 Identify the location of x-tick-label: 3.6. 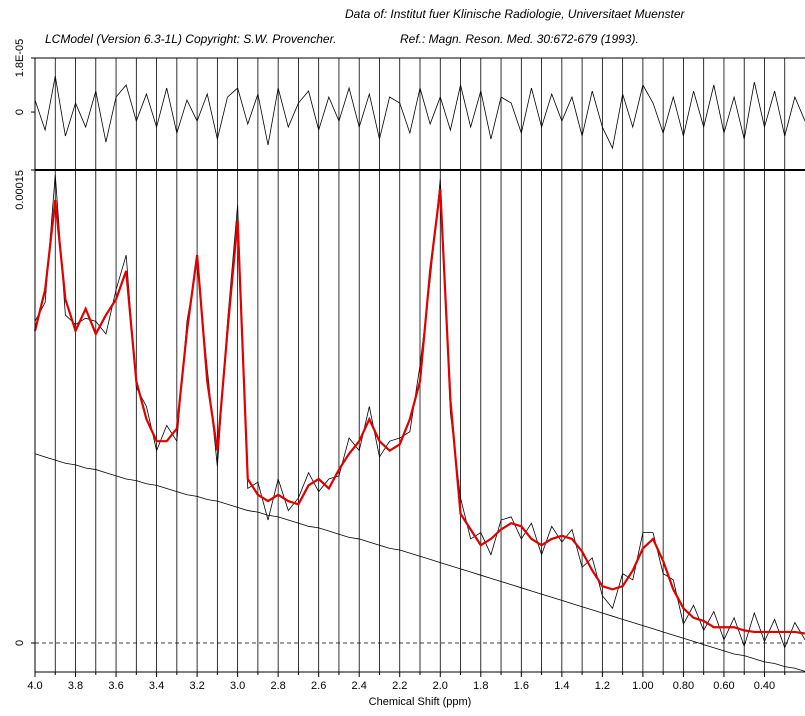
(115, 686).